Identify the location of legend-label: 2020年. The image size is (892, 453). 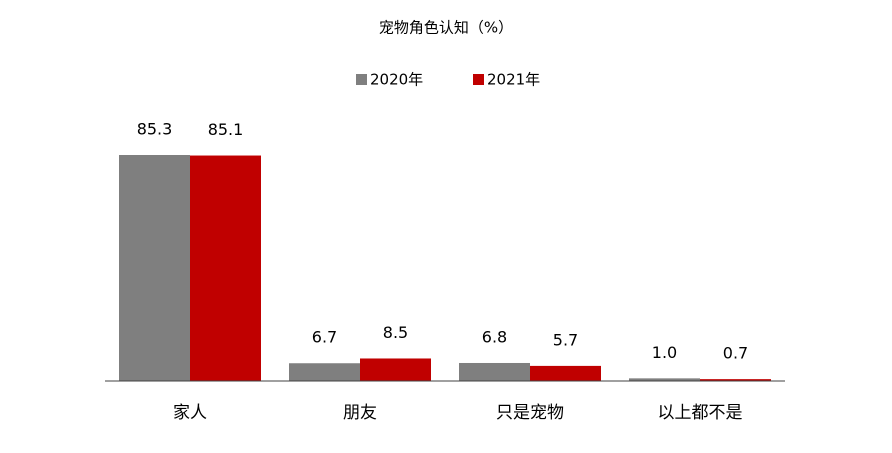
(396, 80).